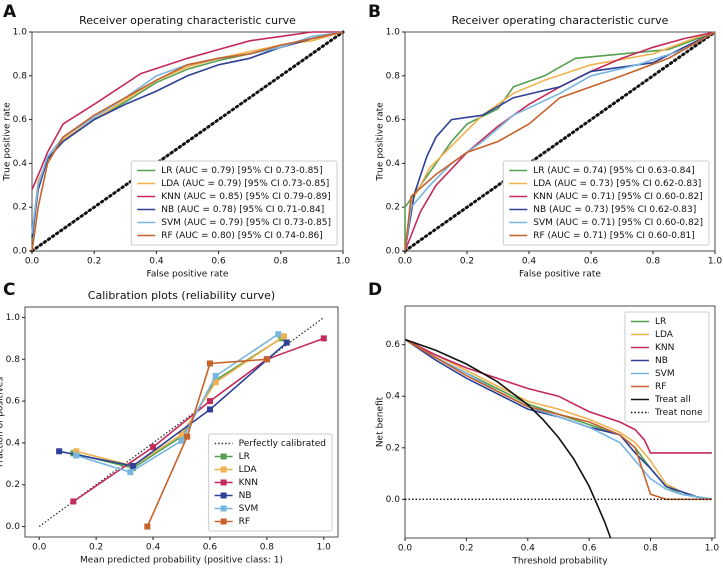  What do you see at coordinates (672, 400) in the screenshot?
I see `legend-label: Treat all` at bounding box center [672, 400].